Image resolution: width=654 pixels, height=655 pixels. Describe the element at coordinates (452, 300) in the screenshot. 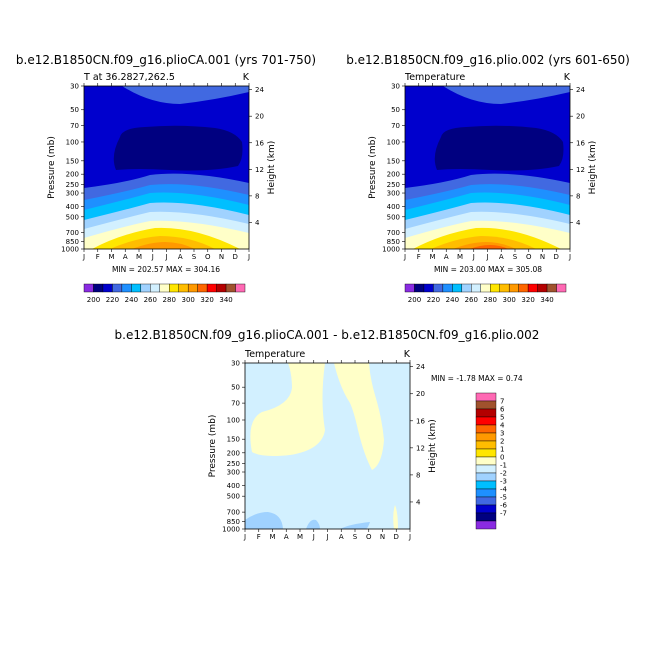

I see `colorbar-label: 240` at that location.